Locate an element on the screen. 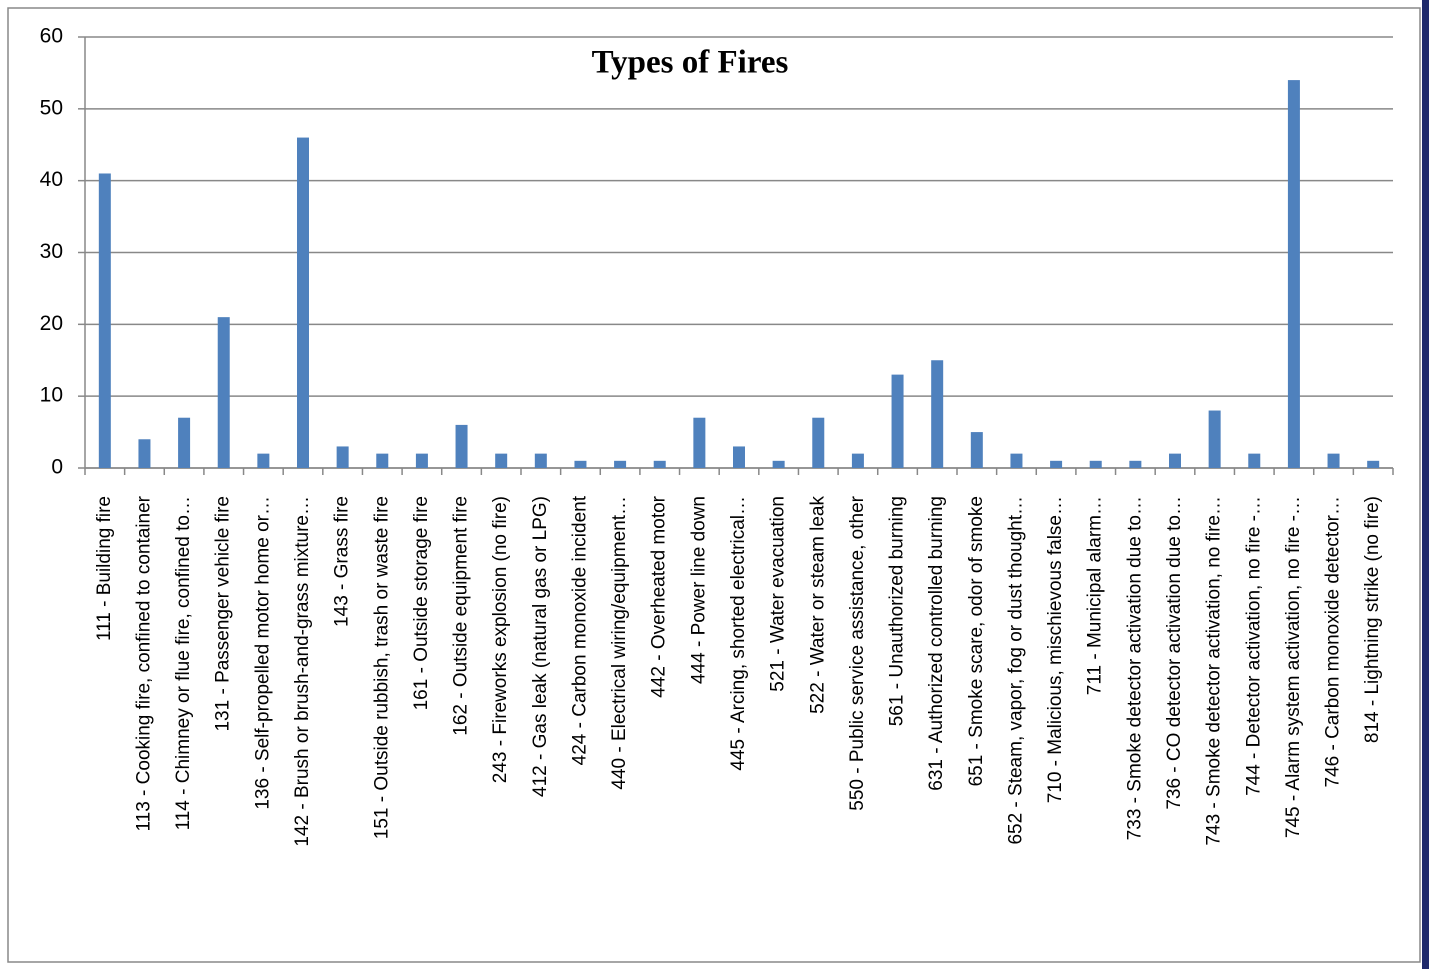 Image resolution: width=1429 pixels, height=969 pixels. x-tick-label: 243 - Fireworks explosion (no fire) is located at coordinates (500, 639).